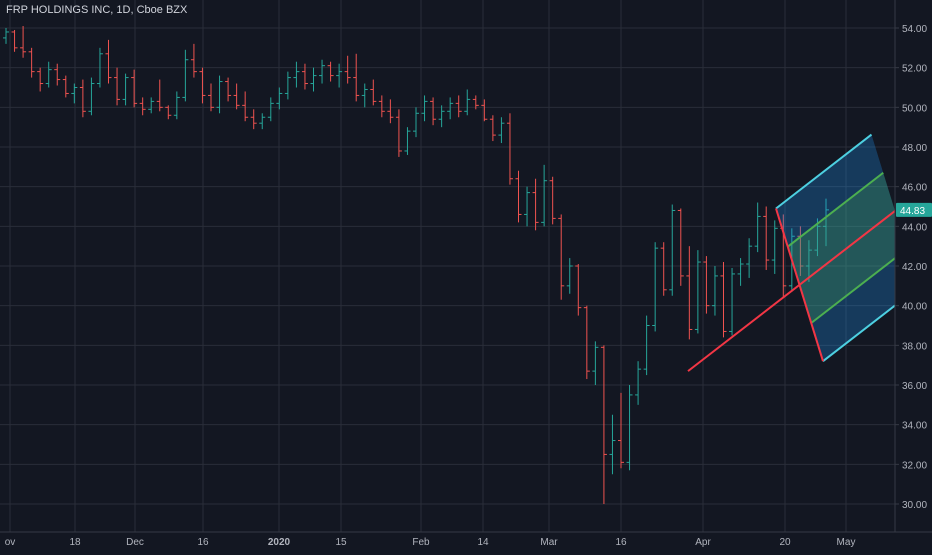 This screenshot has width=932, height=555. Describe the element at coordinates (914, 227) in the screenshot. I see `price-tick-label: 44.00` at that location.